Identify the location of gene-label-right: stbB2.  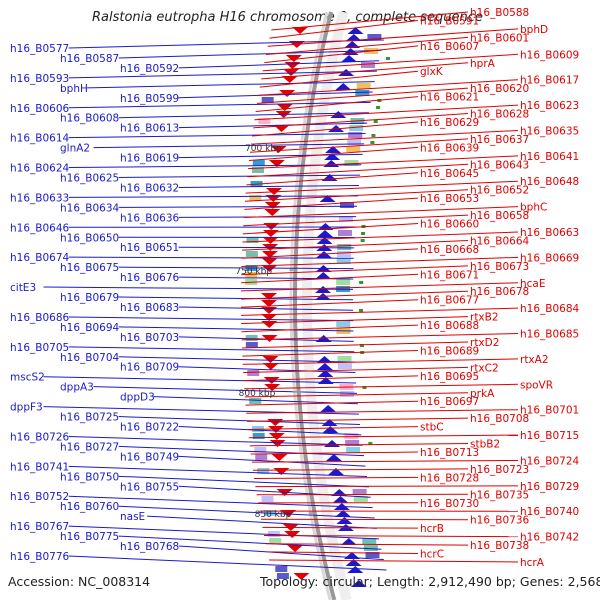
(485, 445).